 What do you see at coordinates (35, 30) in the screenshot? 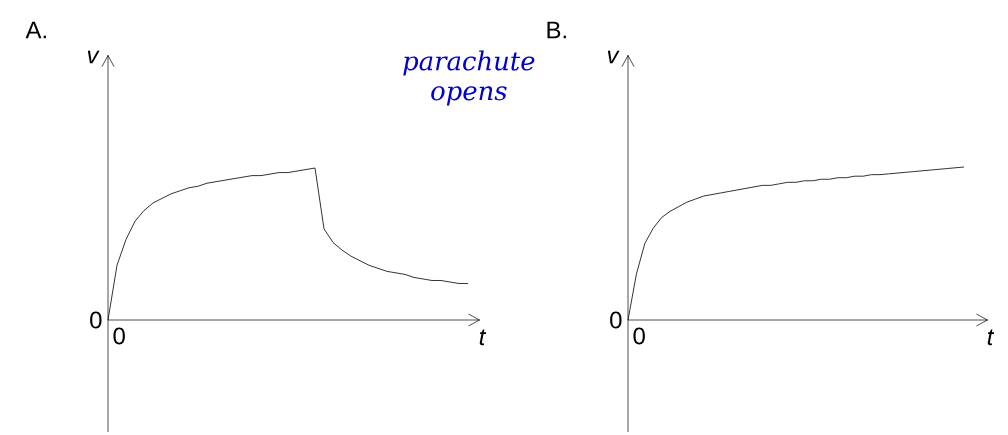
I see `chart-title: A.` at bounding box center [35, 30].